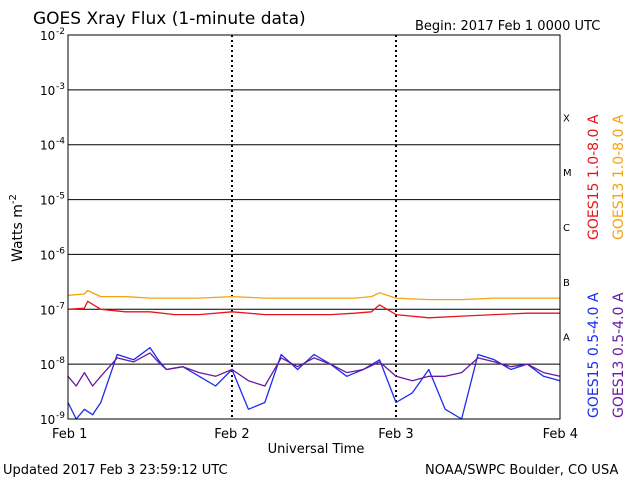 This screenshot has width=640, height=480. Describe the element at coordinates (521, 470) in the screenshot. I see `credit-text: NOAA/SWPC Boulder, CO USA` at that location.